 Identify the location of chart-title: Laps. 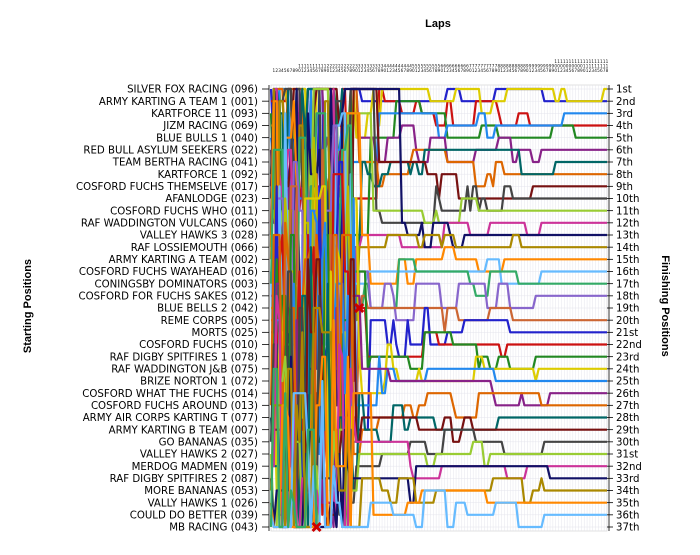
(438, 24).